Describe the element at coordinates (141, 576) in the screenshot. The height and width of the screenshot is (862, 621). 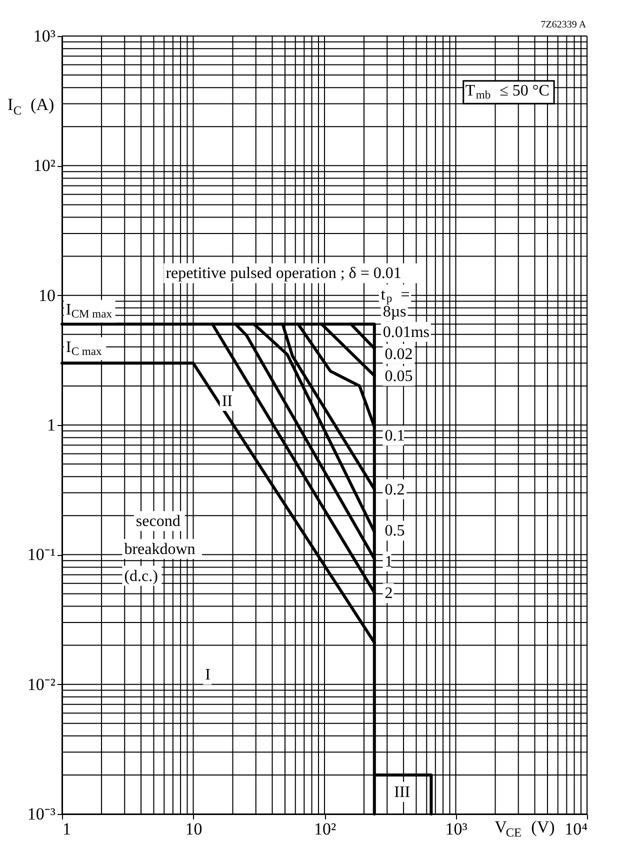
I see `annotation: (d.c.)` at that location.